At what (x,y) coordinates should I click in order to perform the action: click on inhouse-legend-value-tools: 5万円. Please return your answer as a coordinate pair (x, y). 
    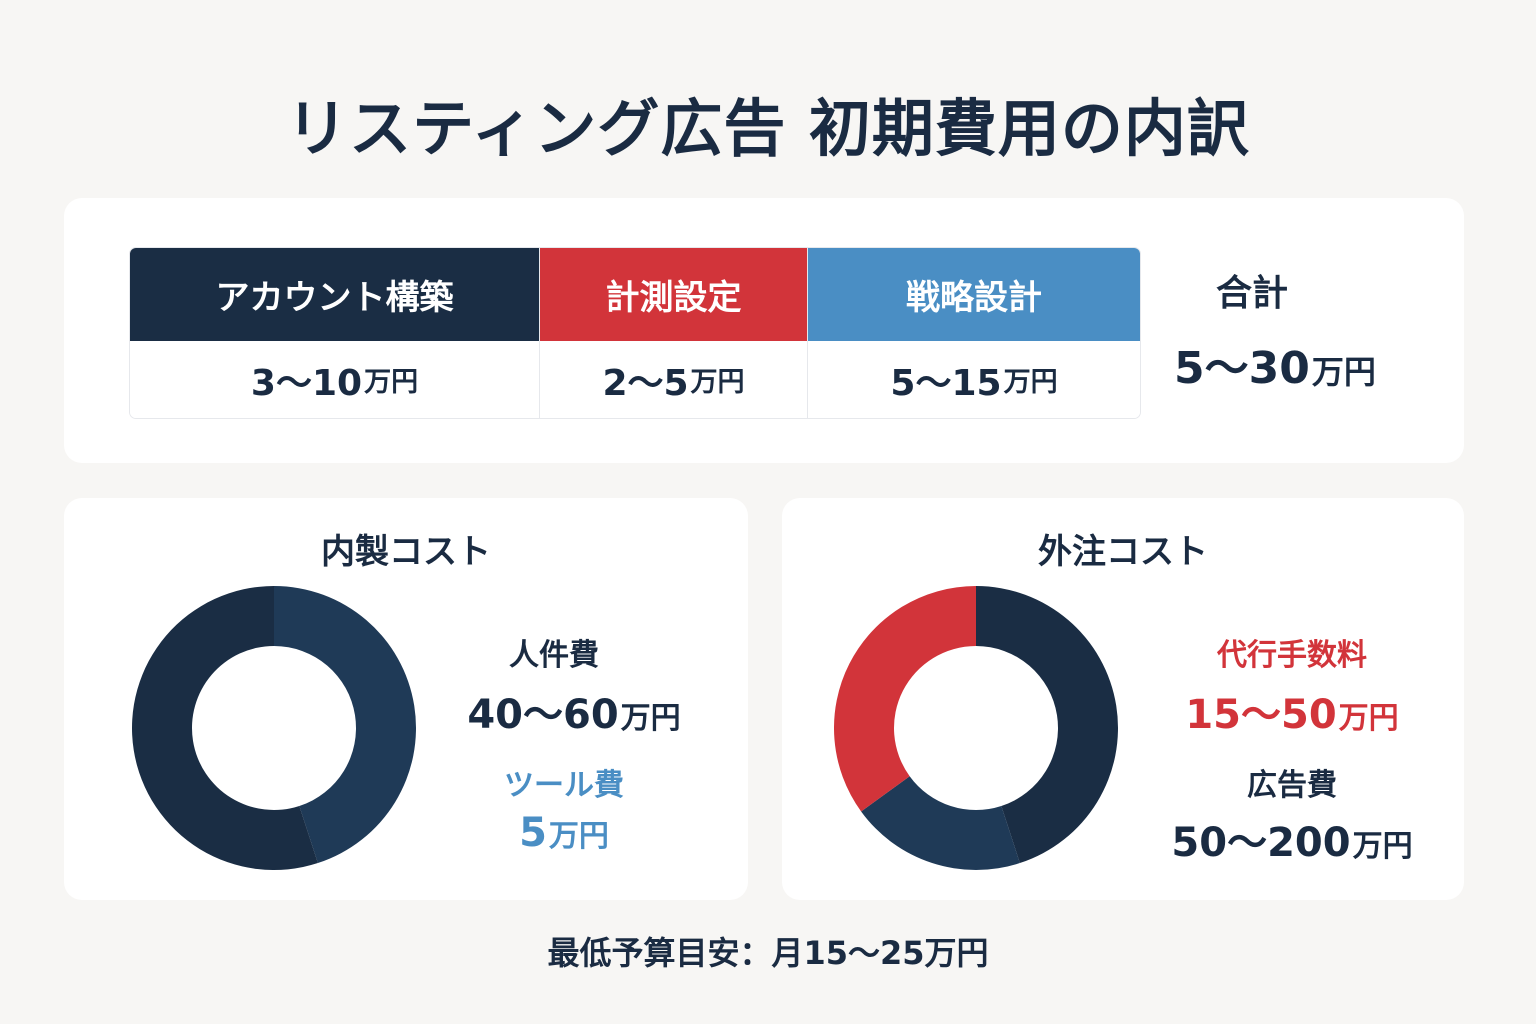
    Looking at the image, I should click on (564, 833).